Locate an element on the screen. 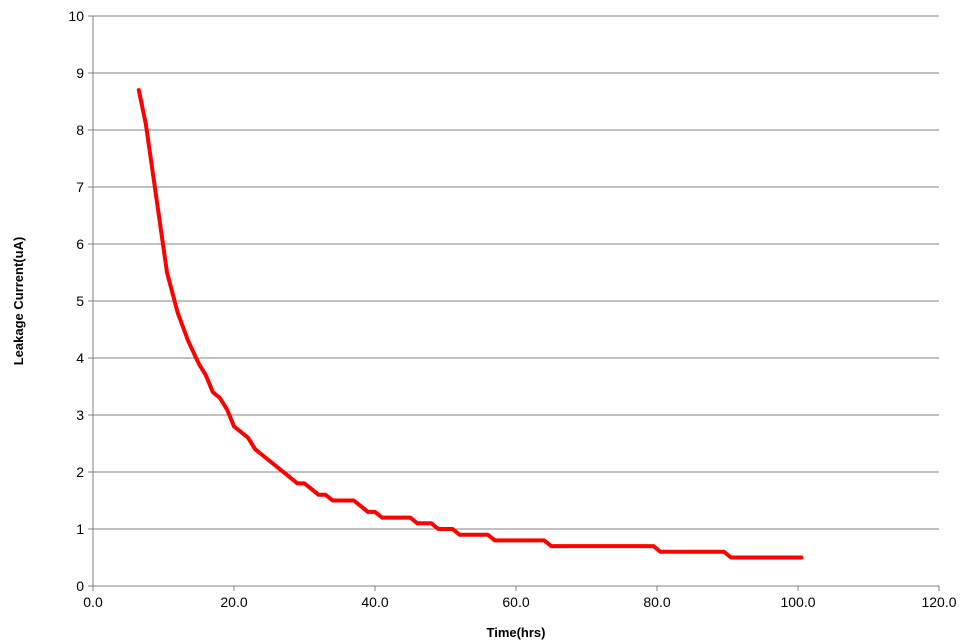  y-axis-title: Leakage Current(uA) is located at coordinates (18, 301).